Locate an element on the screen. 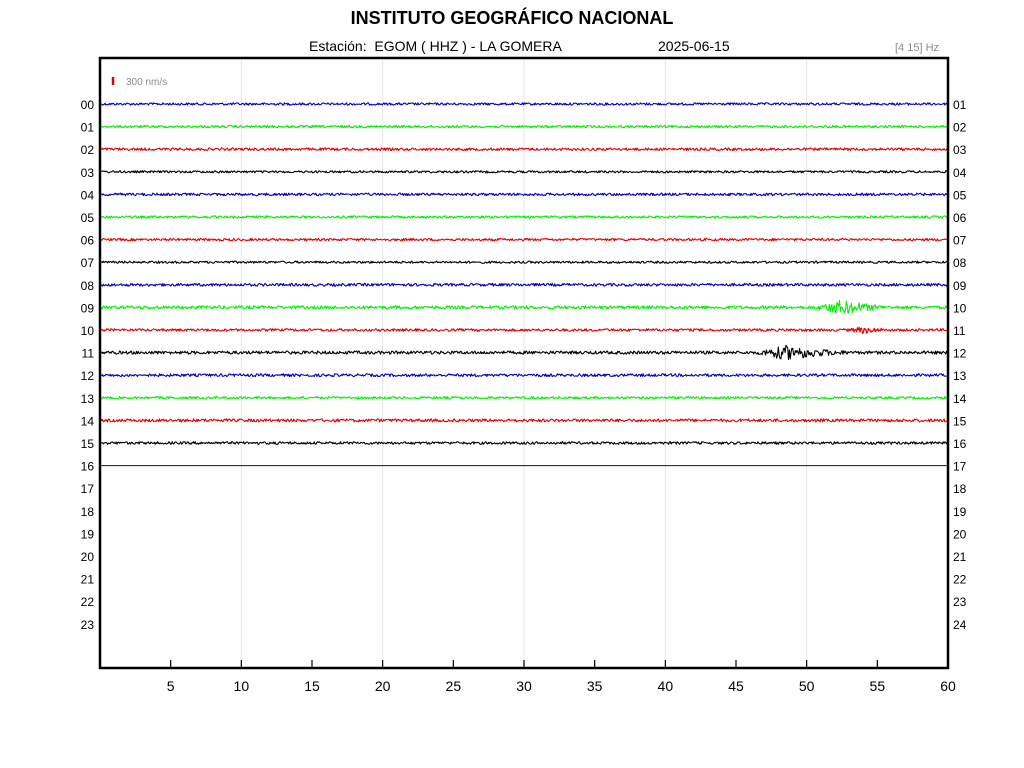 This screenshot has width=1024, height=768. x-tick-label: 35 is located at coordinates (595, 686).